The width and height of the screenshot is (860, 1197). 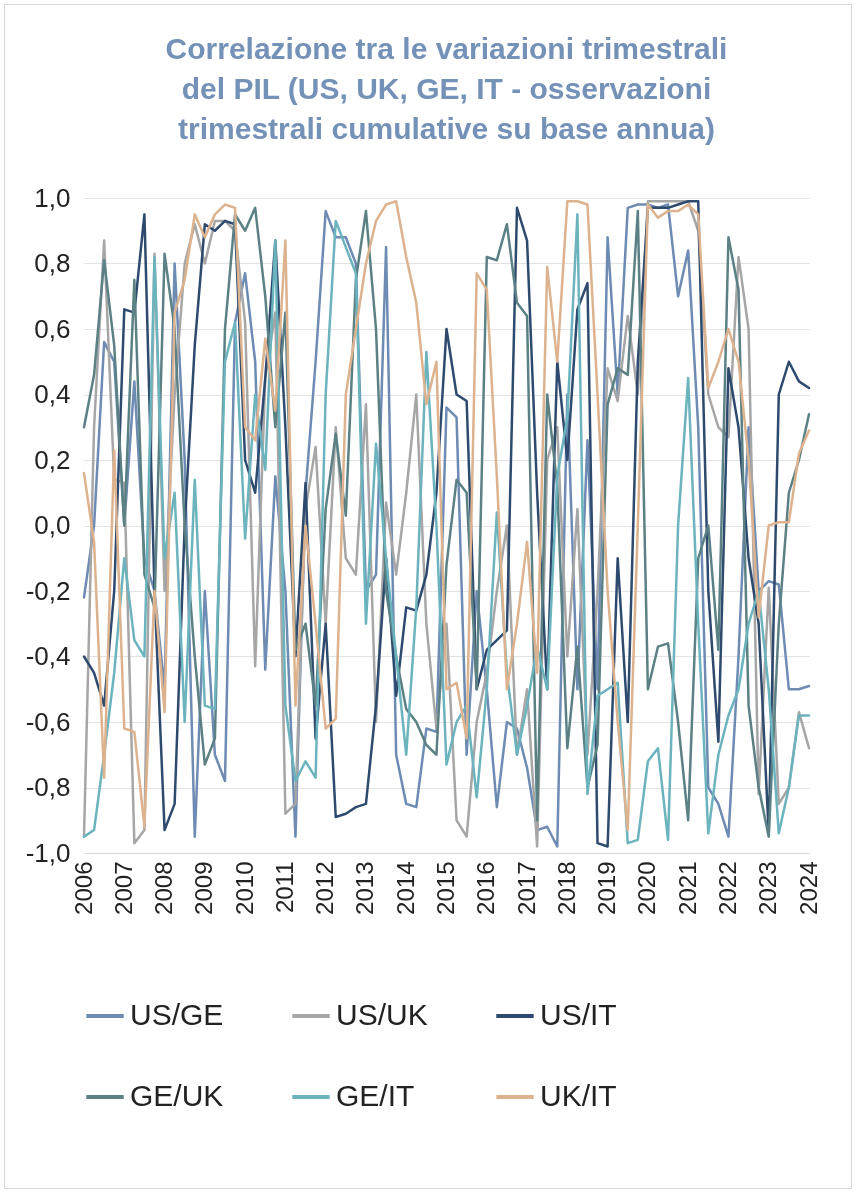 I want to click on y-tick-label: -1,0, so click(x=48, y=852).